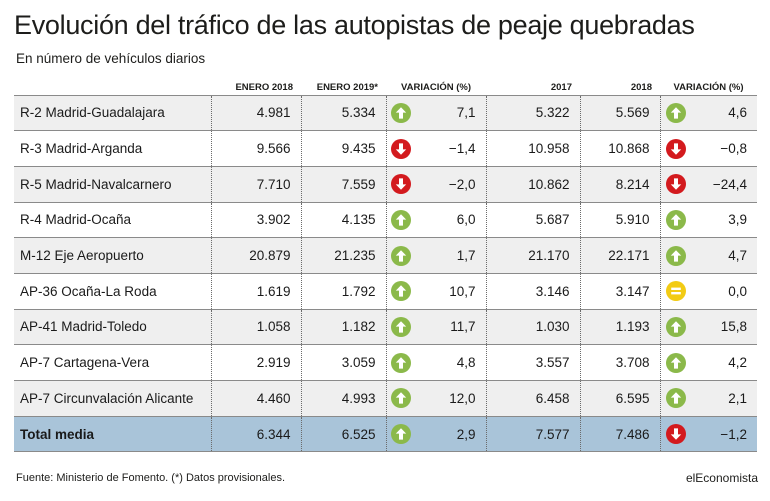 Image resolution: width=770 pixels, height=501 pixels. What do you see at coordinates (343, 362) in the screenshot?
I see `cell-enero-2019: 3.059` at bounding box center [343, 362].